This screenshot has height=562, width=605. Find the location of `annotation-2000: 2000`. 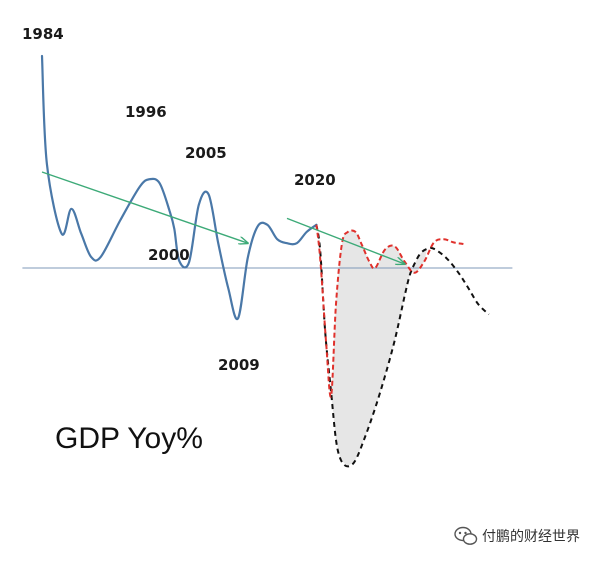

annotation-2000: 2000 is located at coordinates (169, 255).